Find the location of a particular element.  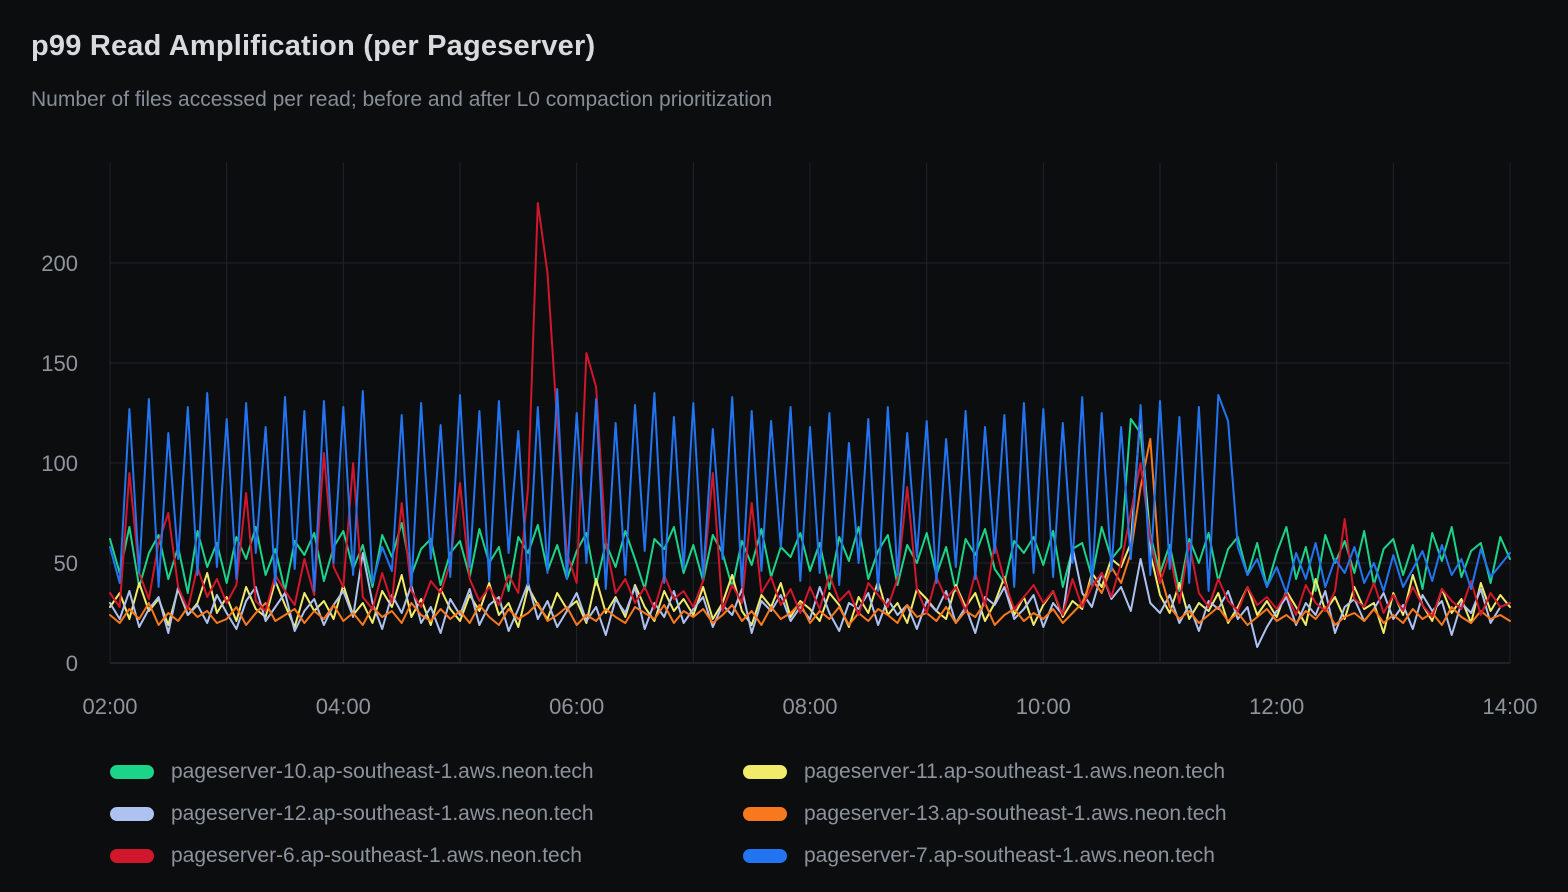

x-tick-label: 02:00 is located at coordinates (109, 706).